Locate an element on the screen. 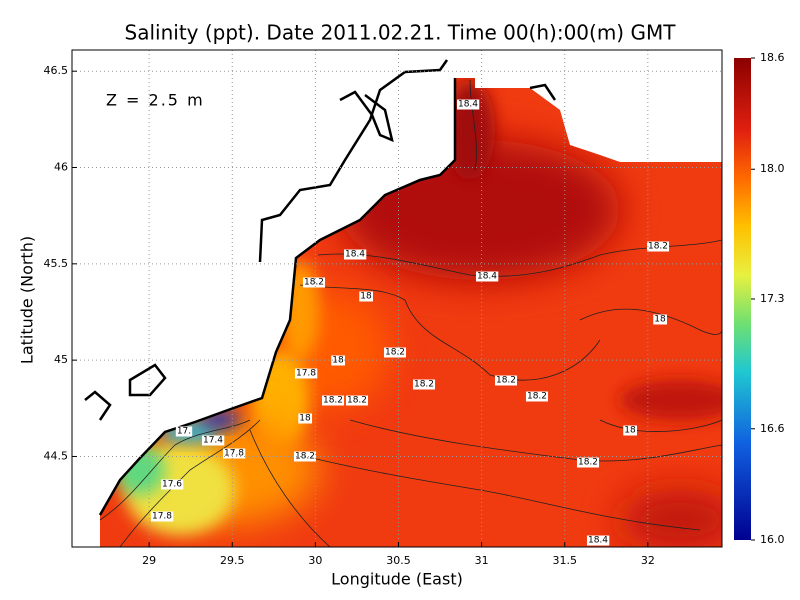 This screenshot has width=800, height=600. y-tick-label: 45.5 is located at coordinates (56, 263).